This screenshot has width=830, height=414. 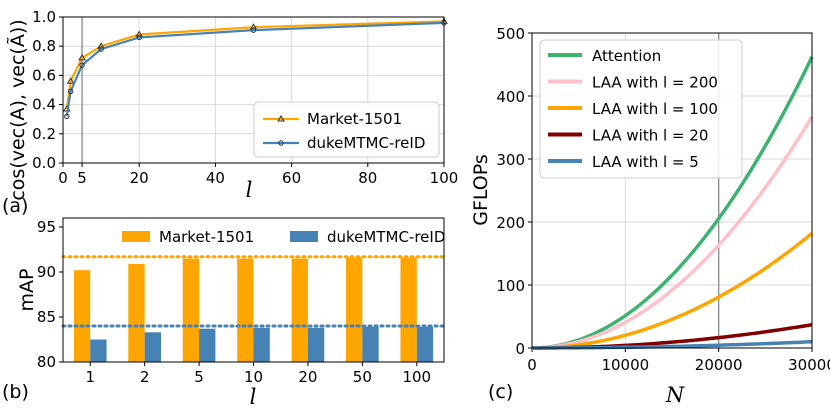 I want to click on tick-label-y: 100, so click(x=510, y=286).